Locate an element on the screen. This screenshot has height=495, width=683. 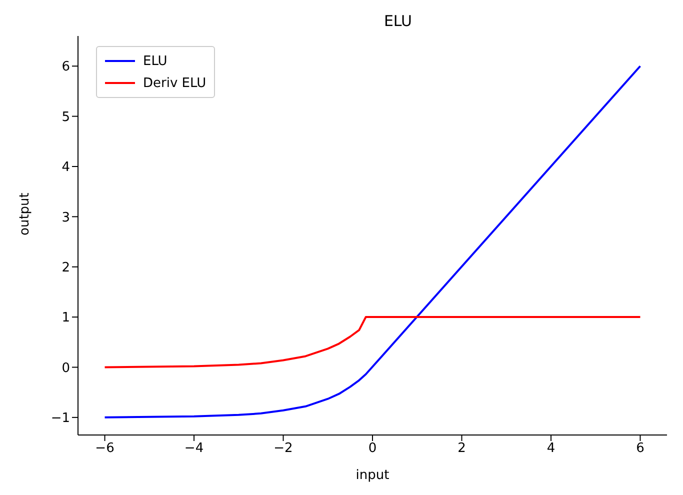
chart-title: ELU is located at coordinates (398, 21).